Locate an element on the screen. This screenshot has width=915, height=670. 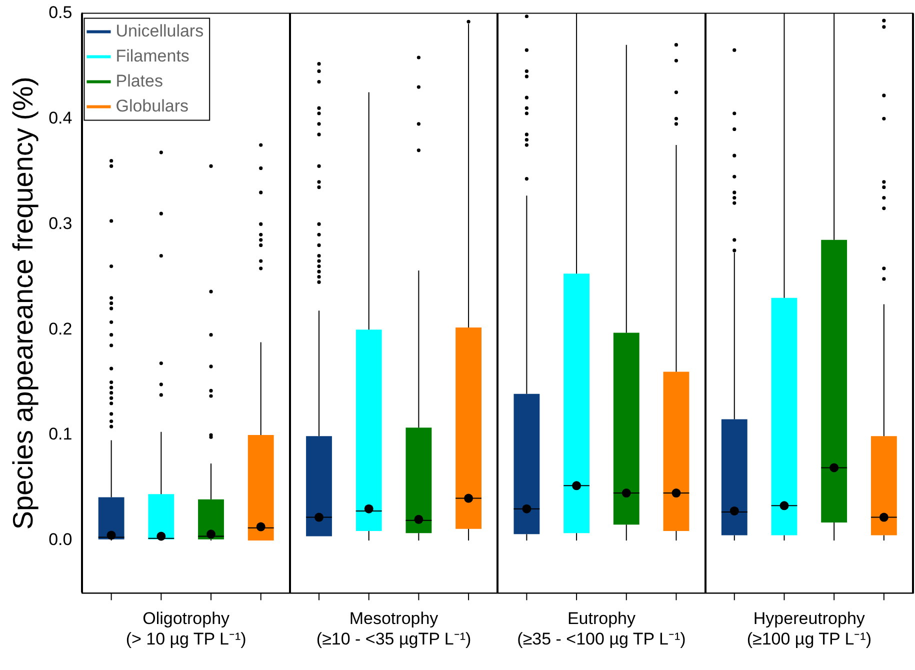
y-tick-label: 0.3 is located at coordinates (60, 223).